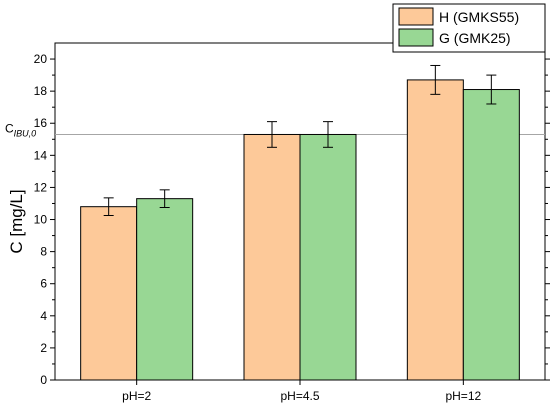  I want to click on y-tick-label: 18, so click(41, 91).